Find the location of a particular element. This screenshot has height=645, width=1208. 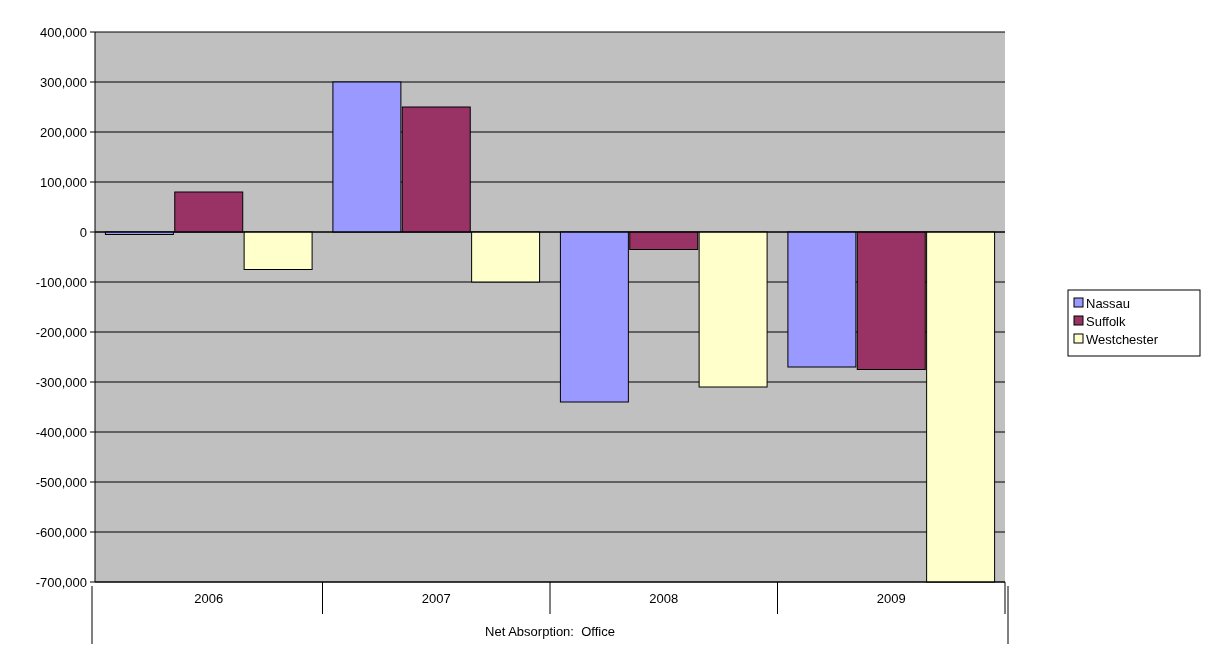

legend-label: Suffolk is located at coordinates (1106, 321).